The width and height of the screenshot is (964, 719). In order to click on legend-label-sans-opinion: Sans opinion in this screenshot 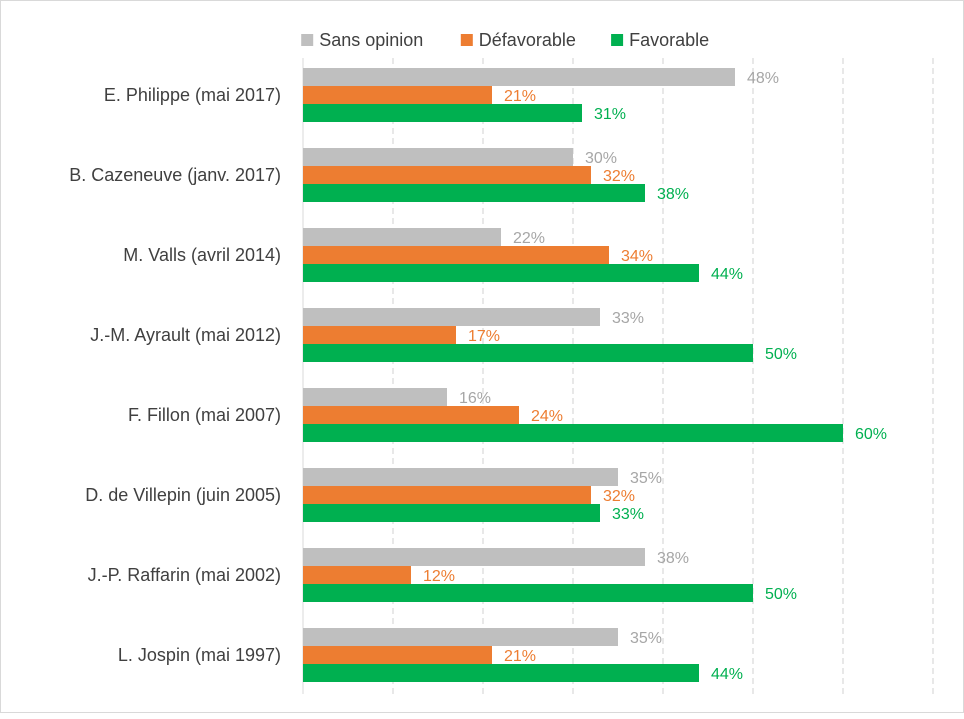, I will do `click(371, 40)`.